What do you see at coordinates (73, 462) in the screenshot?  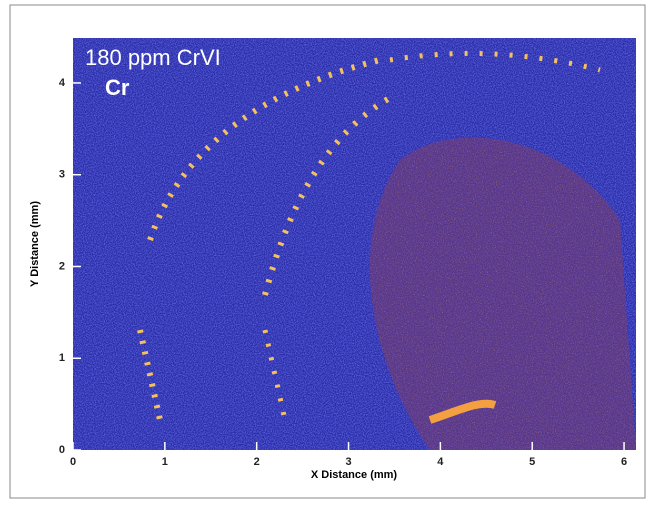 I see `x-tick-label: 0` at bounding box center [73, 462].